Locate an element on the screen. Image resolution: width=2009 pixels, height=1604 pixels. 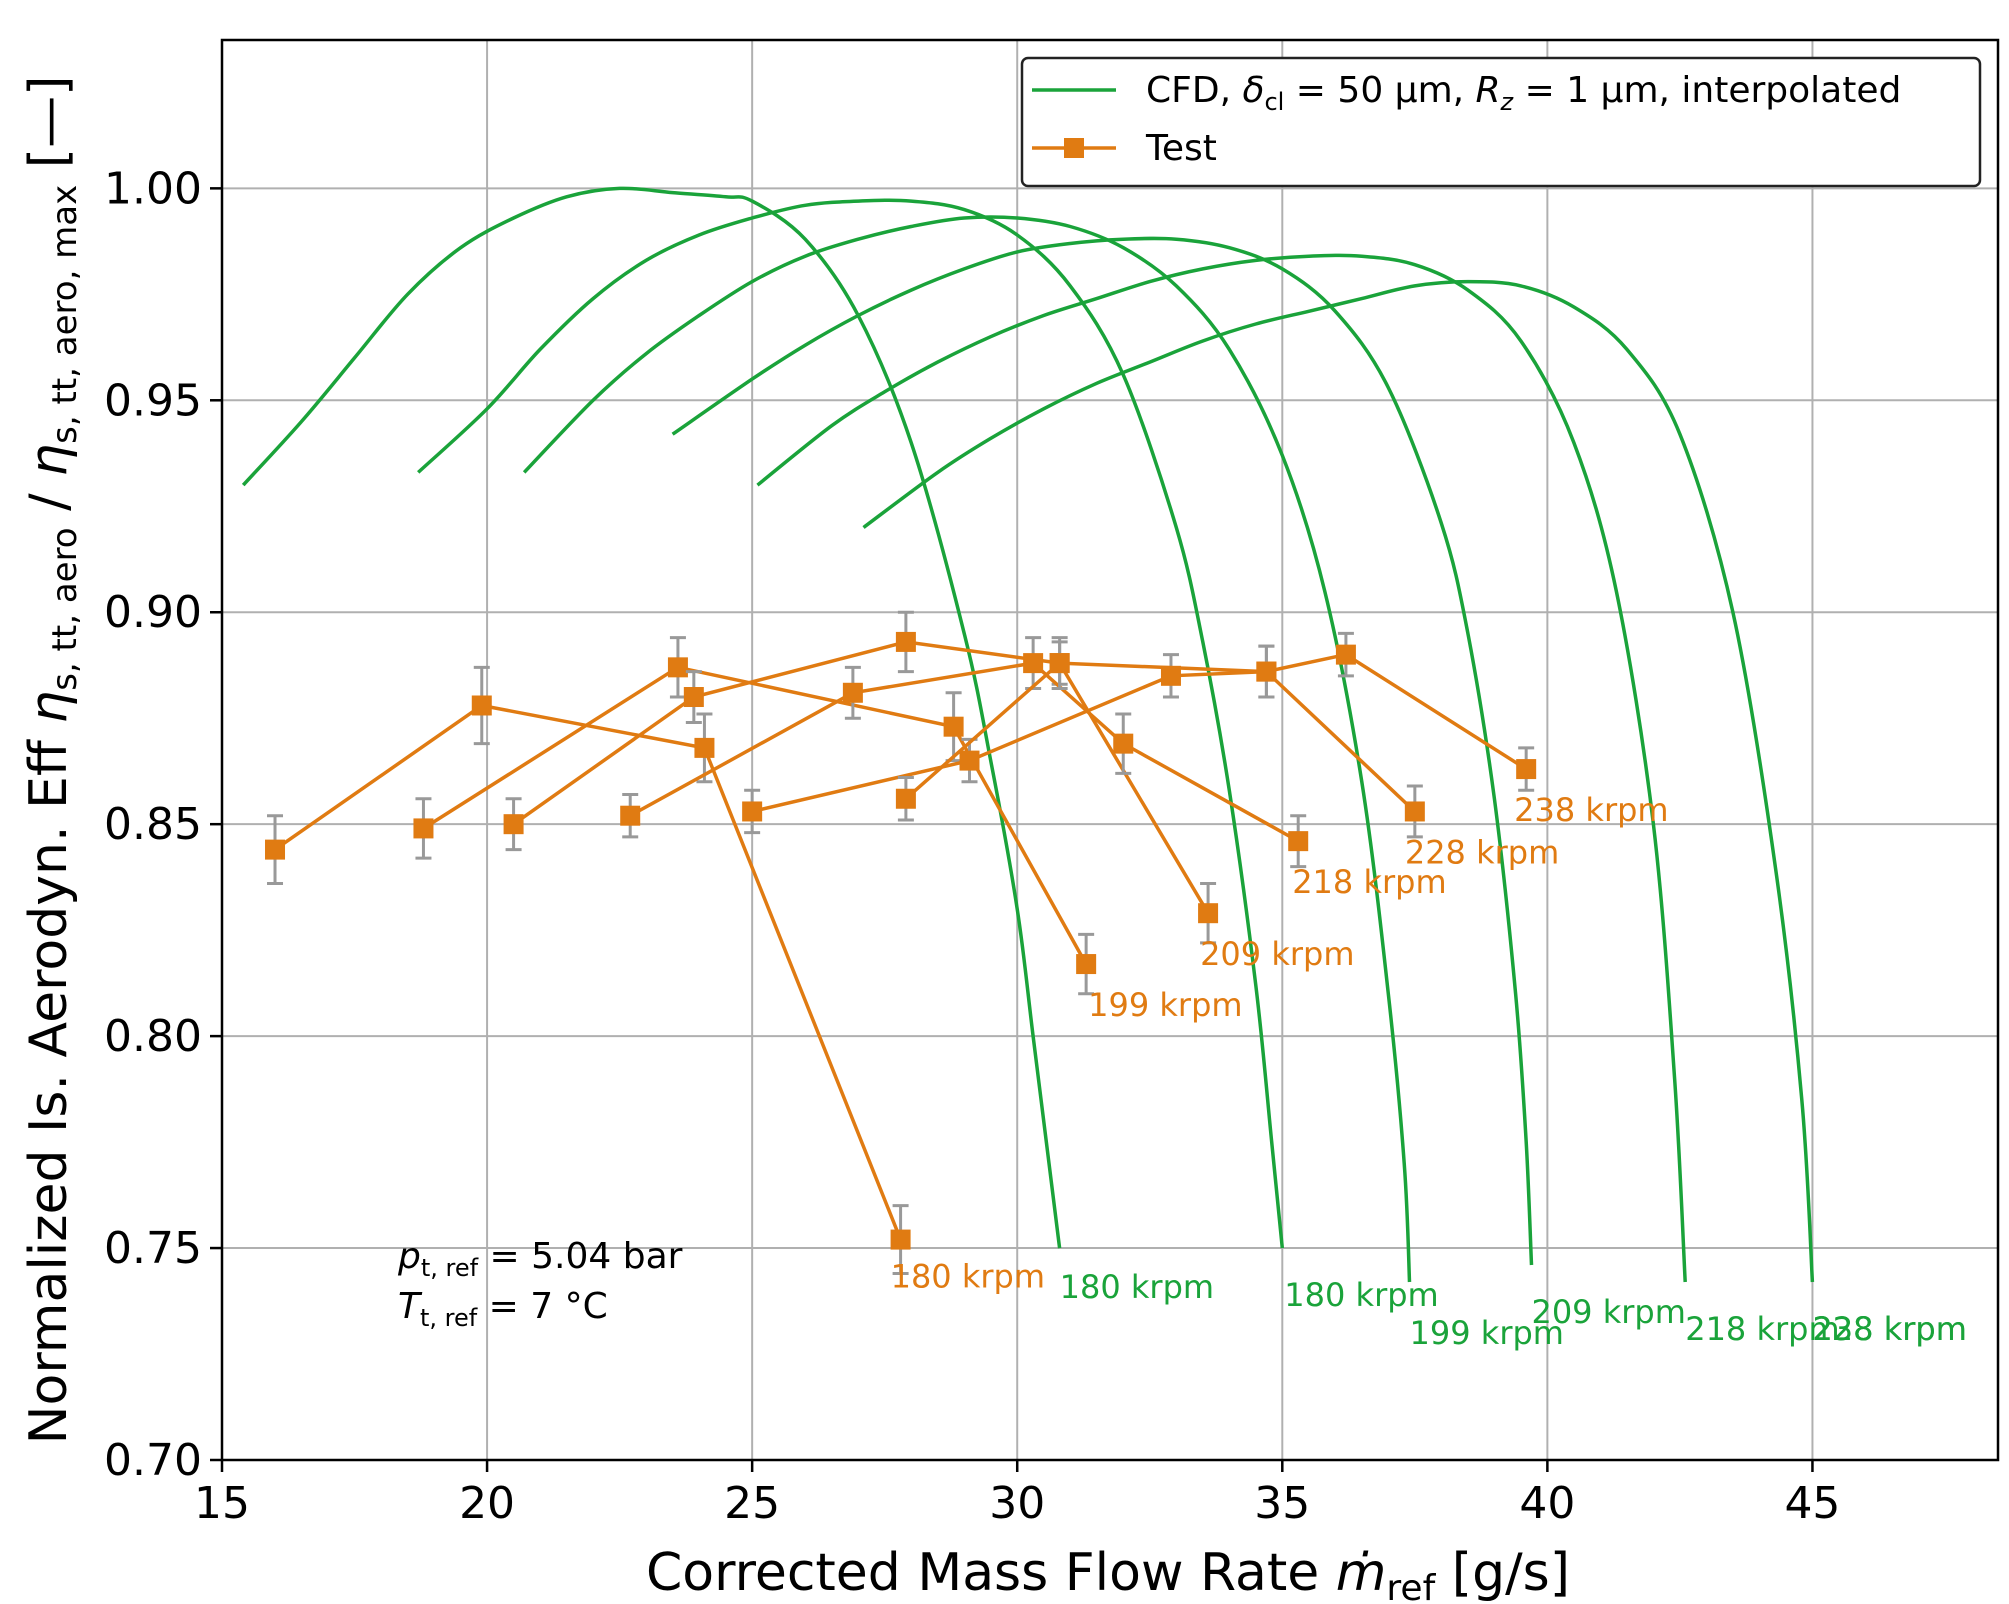
x-tick-label: 35 is located at coordinates (1282, 1503).